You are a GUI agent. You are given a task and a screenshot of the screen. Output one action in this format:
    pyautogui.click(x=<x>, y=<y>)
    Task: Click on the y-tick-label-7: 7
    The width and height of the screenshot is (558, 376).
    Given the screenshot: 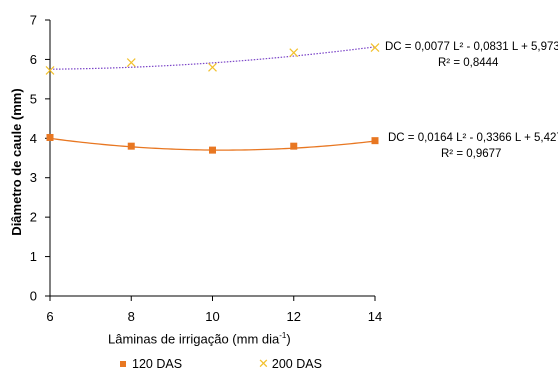 What is the action you would take?
    pyautogui.click(x=33, y=20)
    